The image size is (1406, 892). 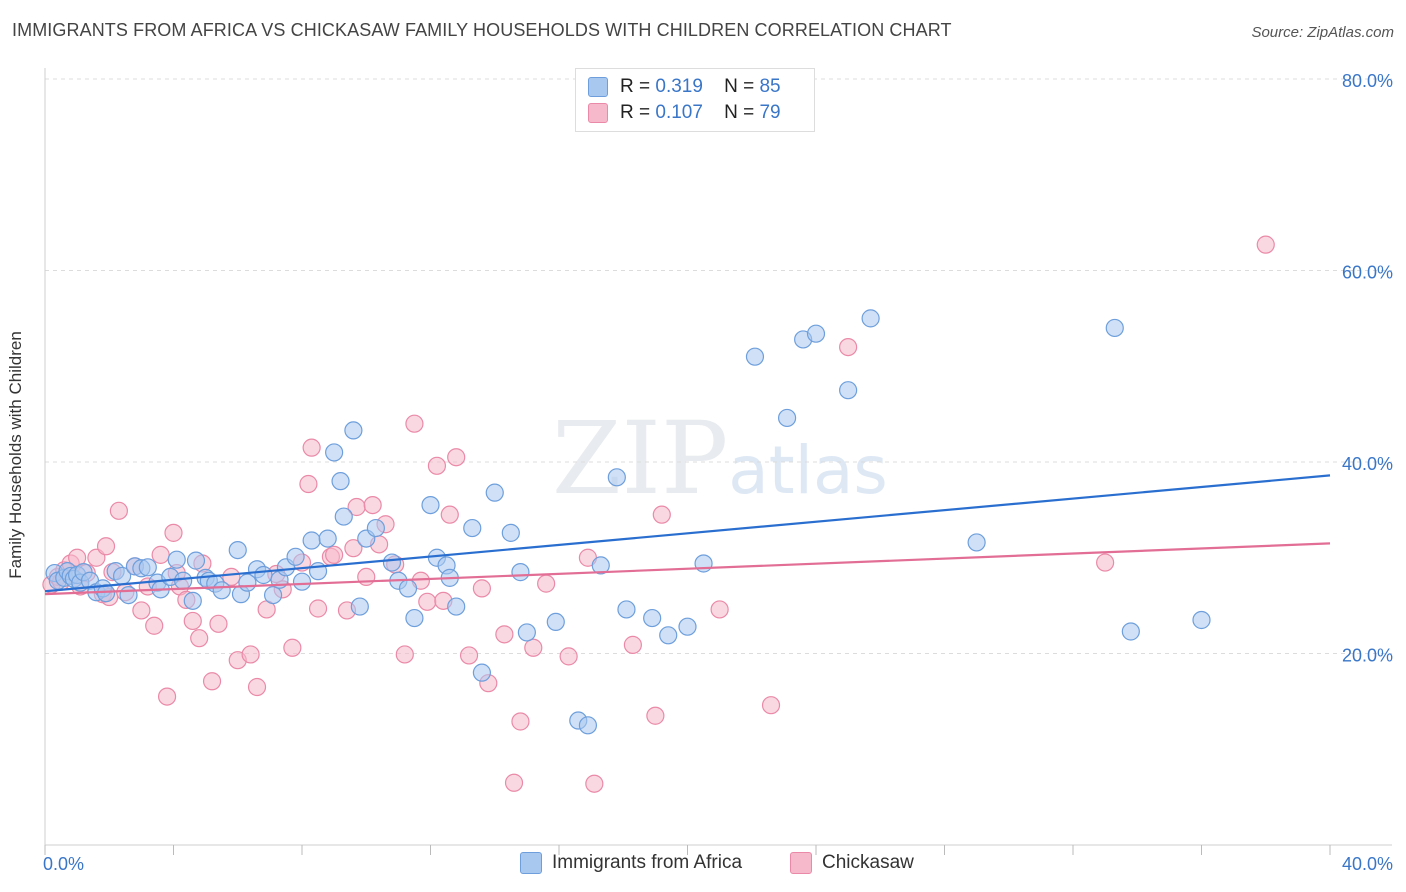 I want to click on watermark-atlas: atlas, so click(x=808, y=470).